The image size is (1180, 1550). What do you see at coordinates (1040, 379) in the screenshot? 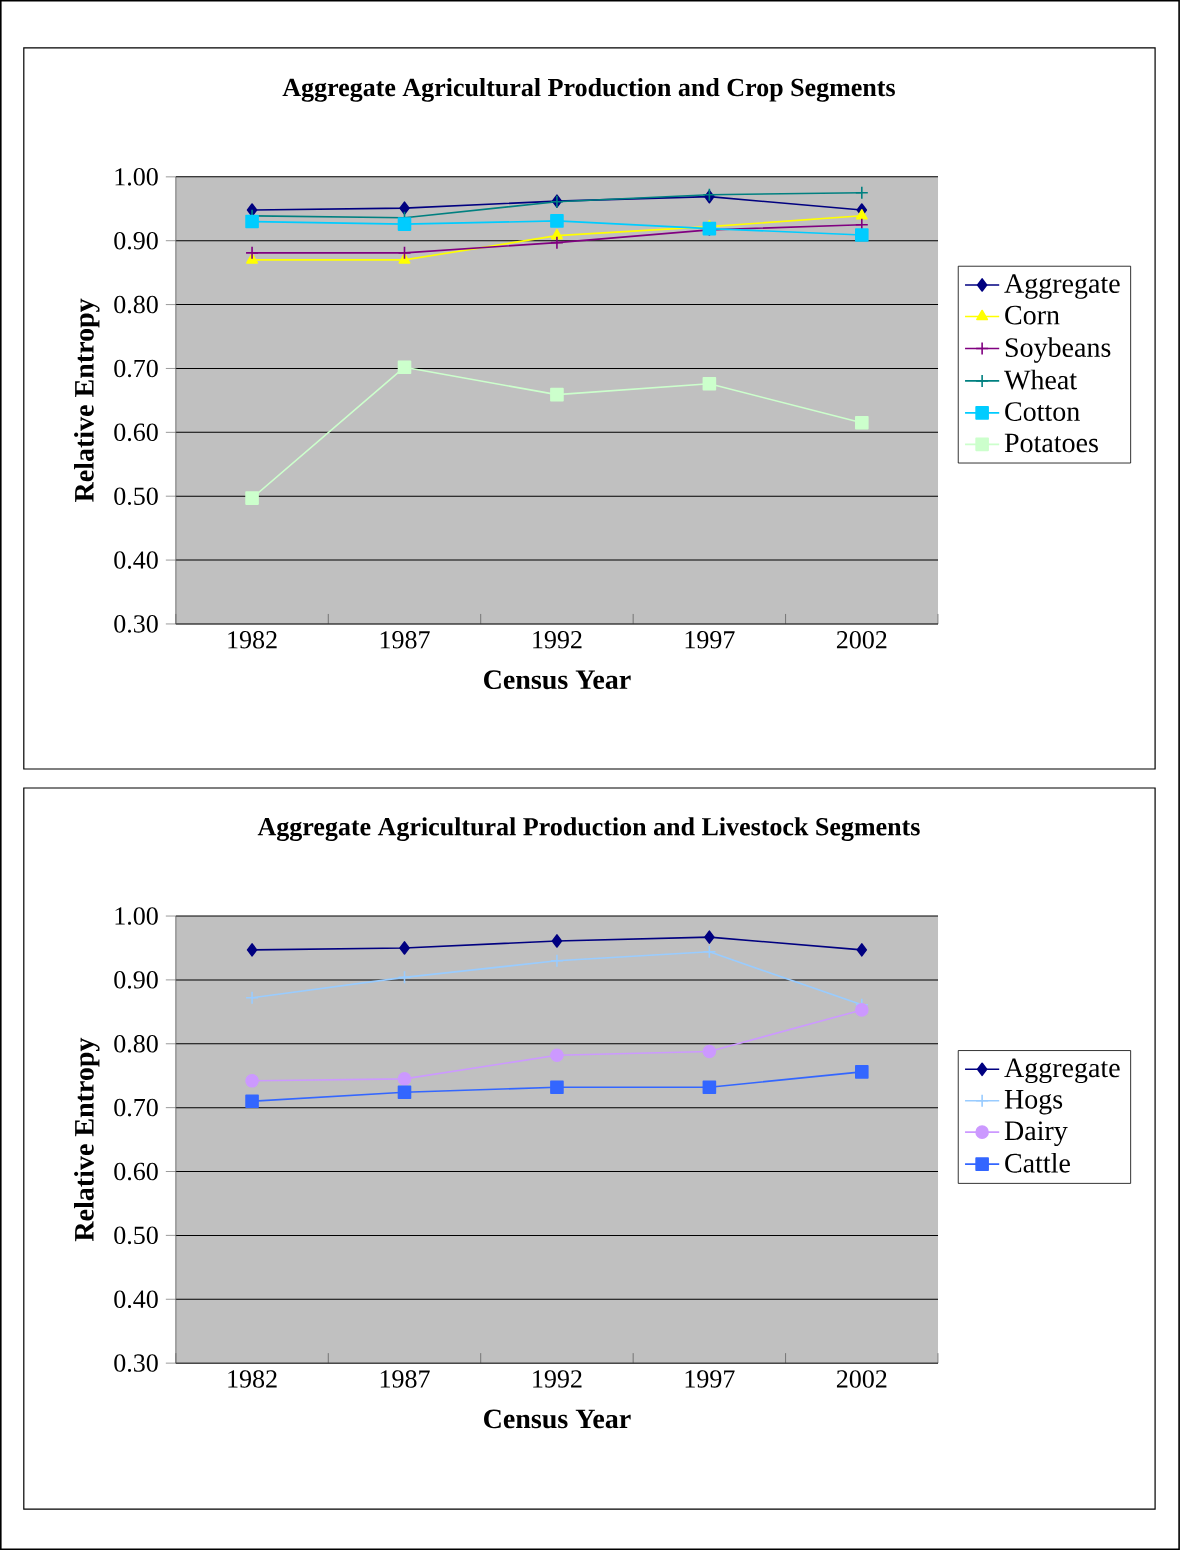
I see `legend-label: Wheat` at bounding box center [1040, 379].